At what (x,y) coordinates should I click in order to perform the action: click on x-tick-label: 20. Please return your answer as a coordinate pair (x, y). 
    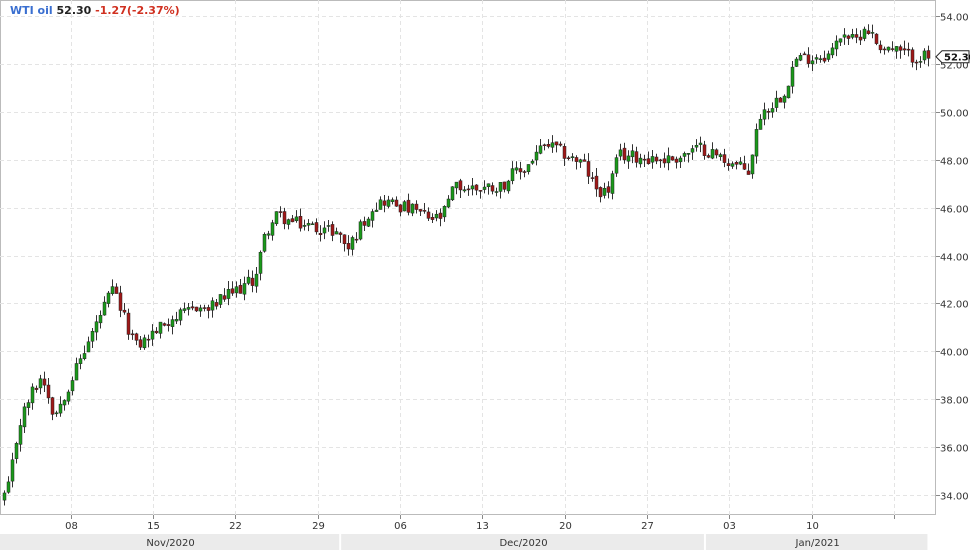
    Looking at the image, I should click on (565, 526).